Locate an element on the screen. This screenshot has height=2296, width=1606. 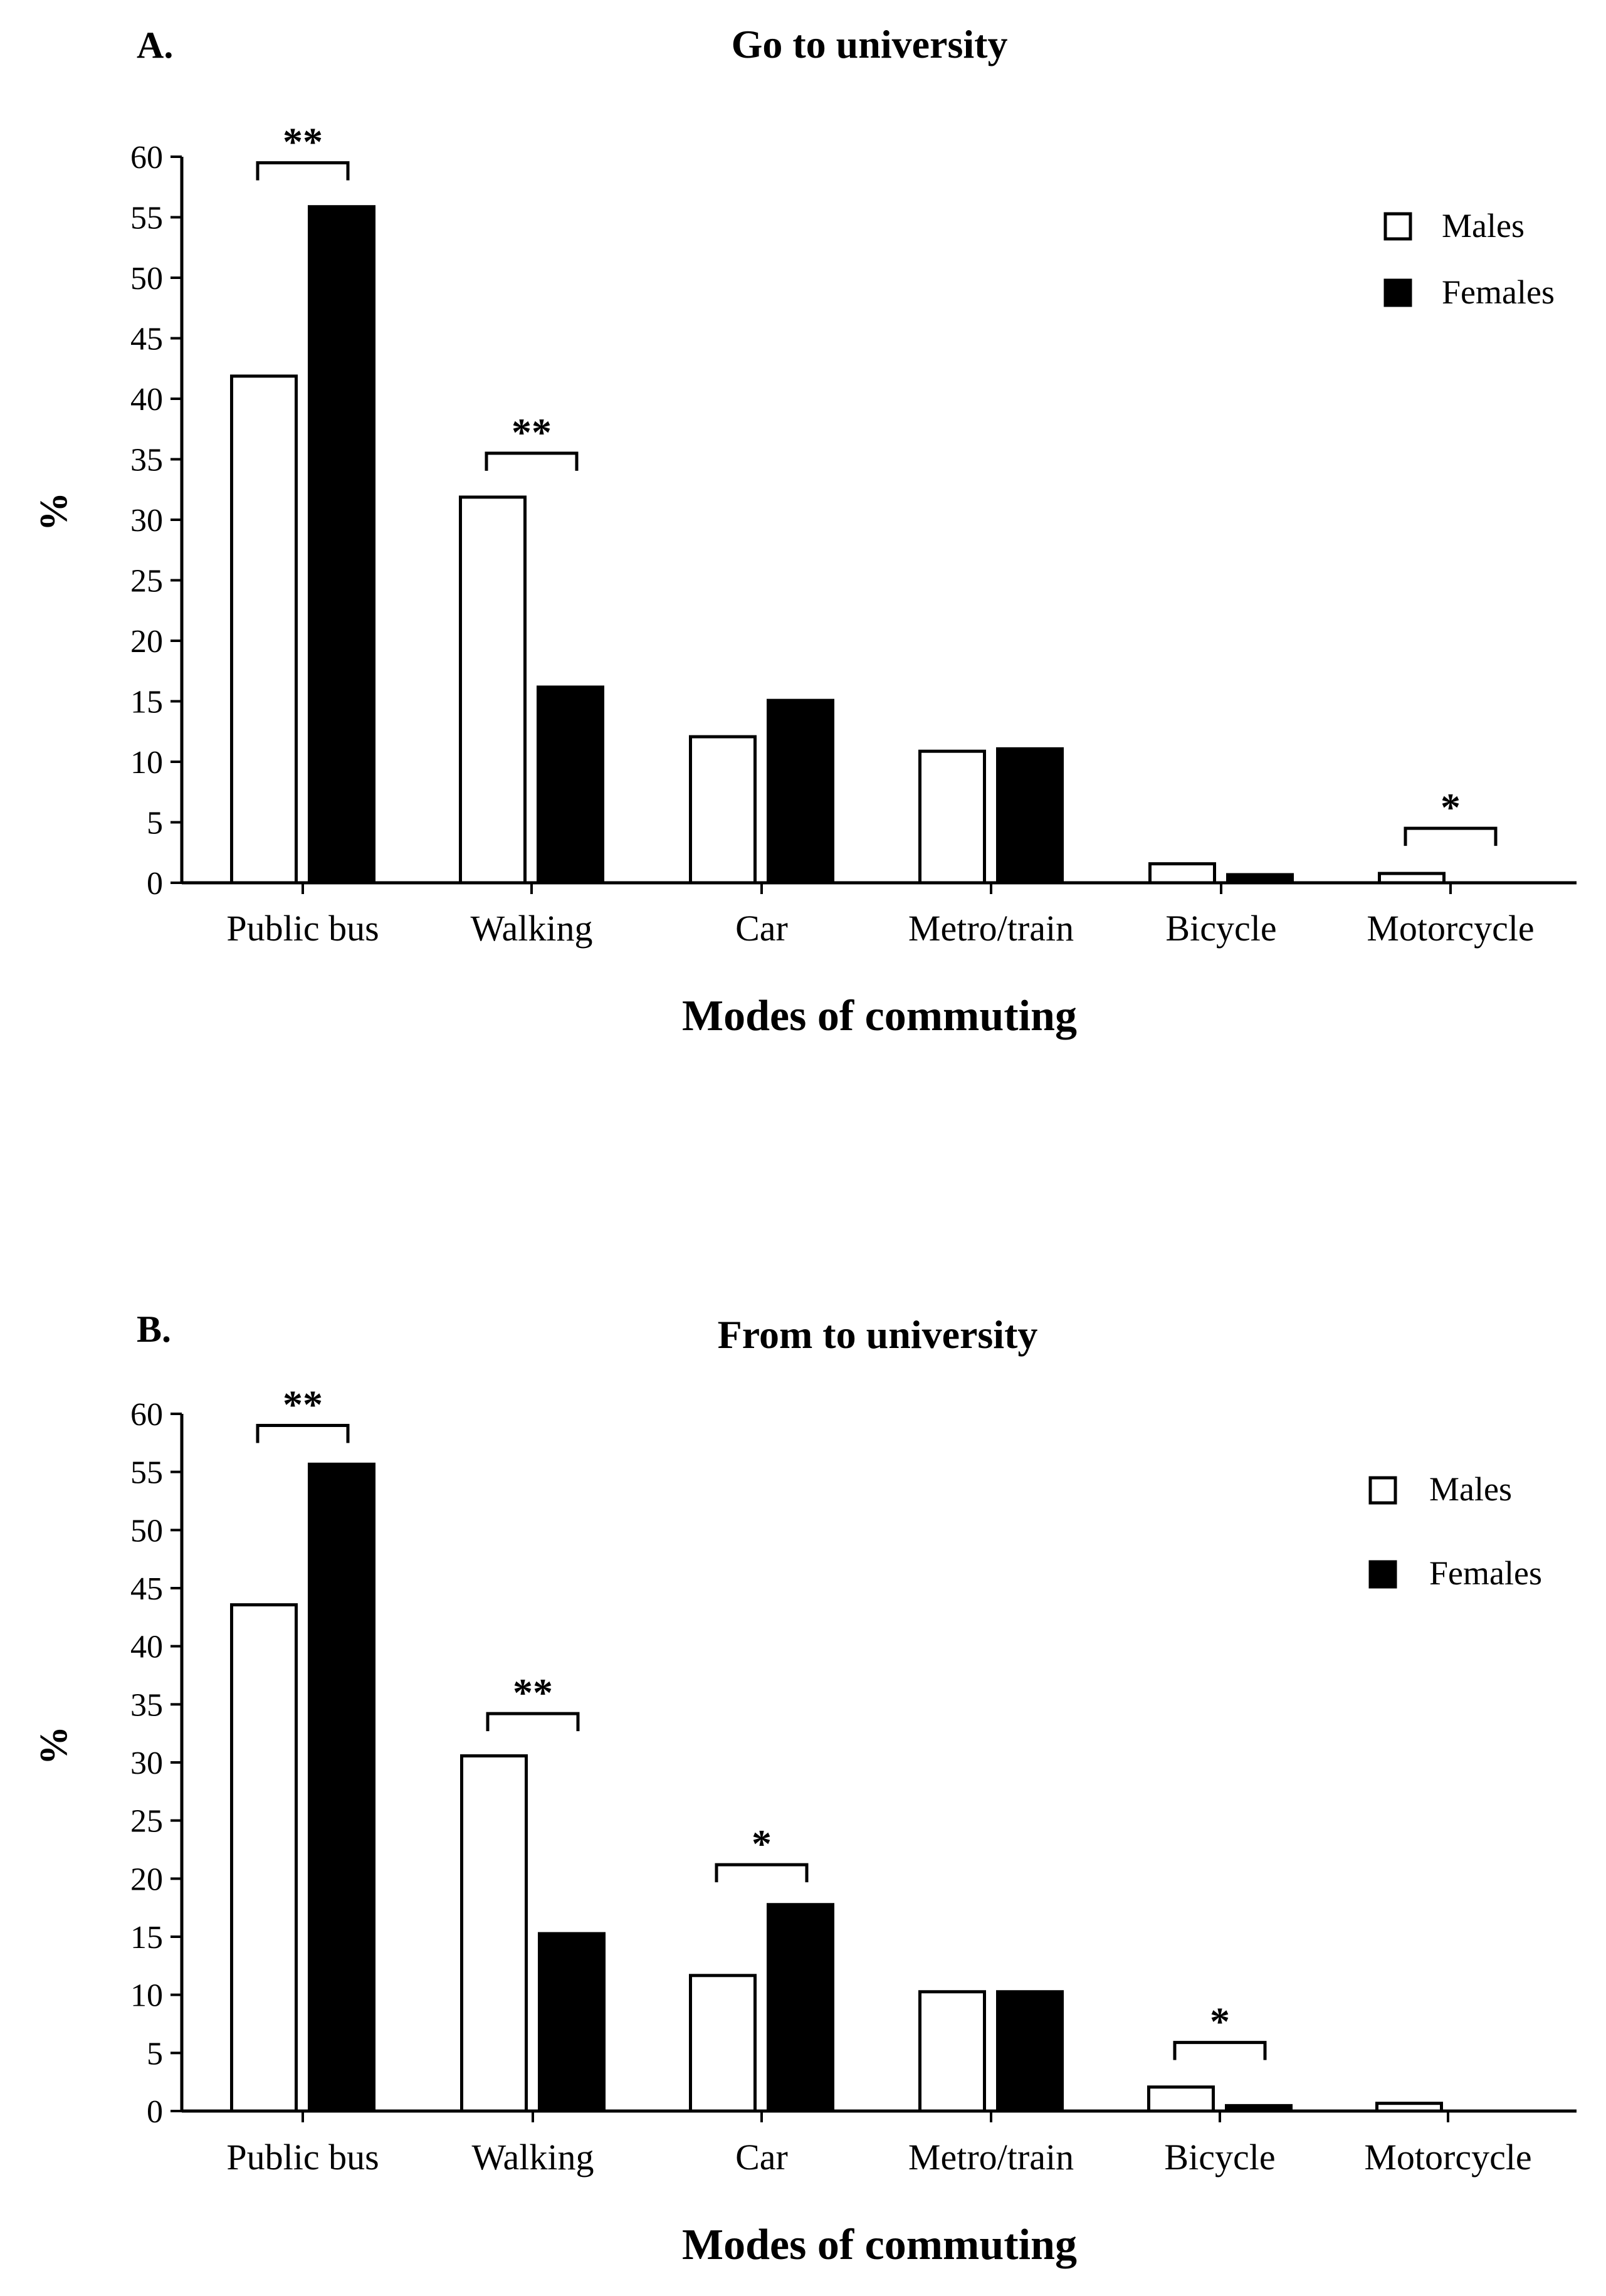
panel-label: A. is located at coordinates (155, 45).